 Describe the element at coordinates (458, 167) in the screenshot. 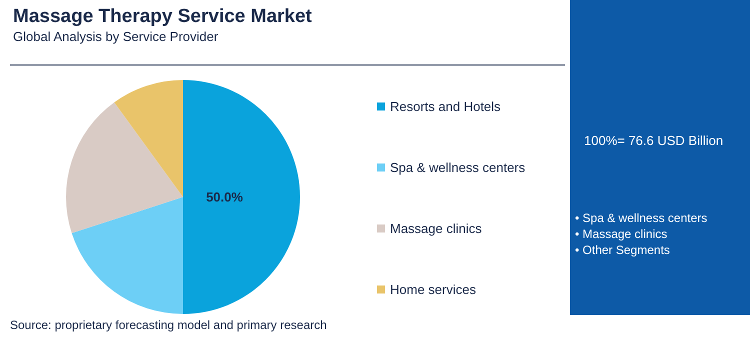

I see `legend-label: Spa & wellness centers` at that location.